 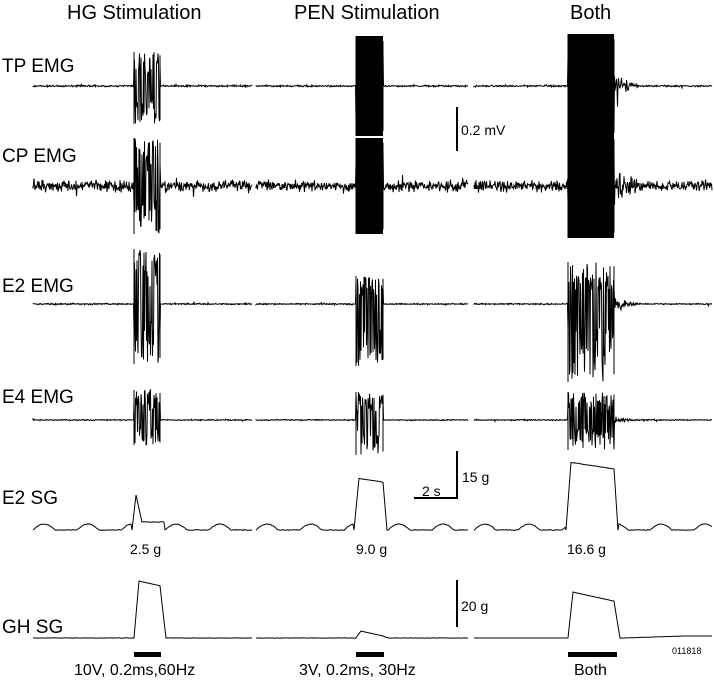 I want to click on peak-force-both: 16.6 g, so click(x=586, y=549).